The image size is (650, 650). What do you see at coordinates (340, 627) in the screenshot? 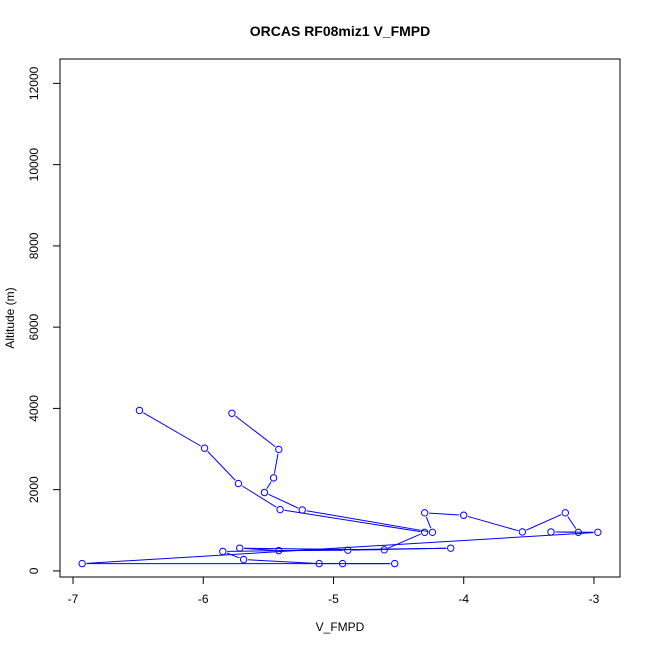
I see `x-axis-label: V_FMPD` at bounding box center [340, 627].